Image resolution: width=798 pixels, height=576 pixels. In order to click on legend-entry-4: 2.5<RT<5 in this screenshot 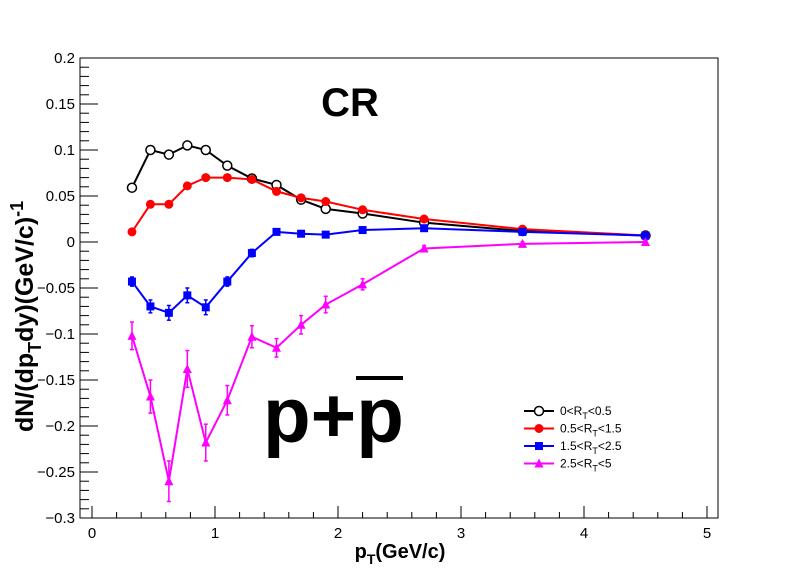, I will do `click(568, 465)`.